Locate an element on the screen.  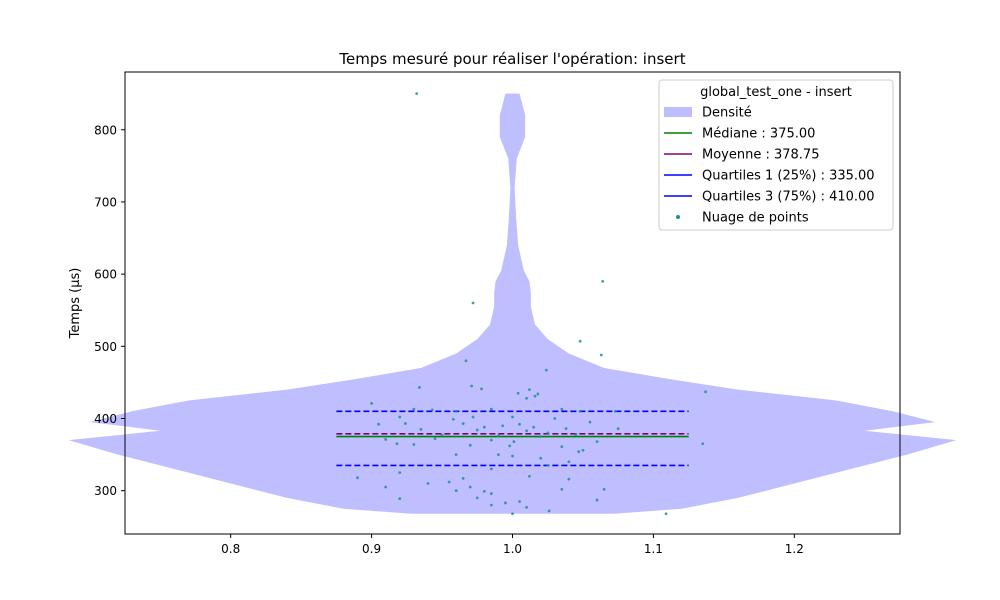
legend-frame is located at coordinates (776, 155).